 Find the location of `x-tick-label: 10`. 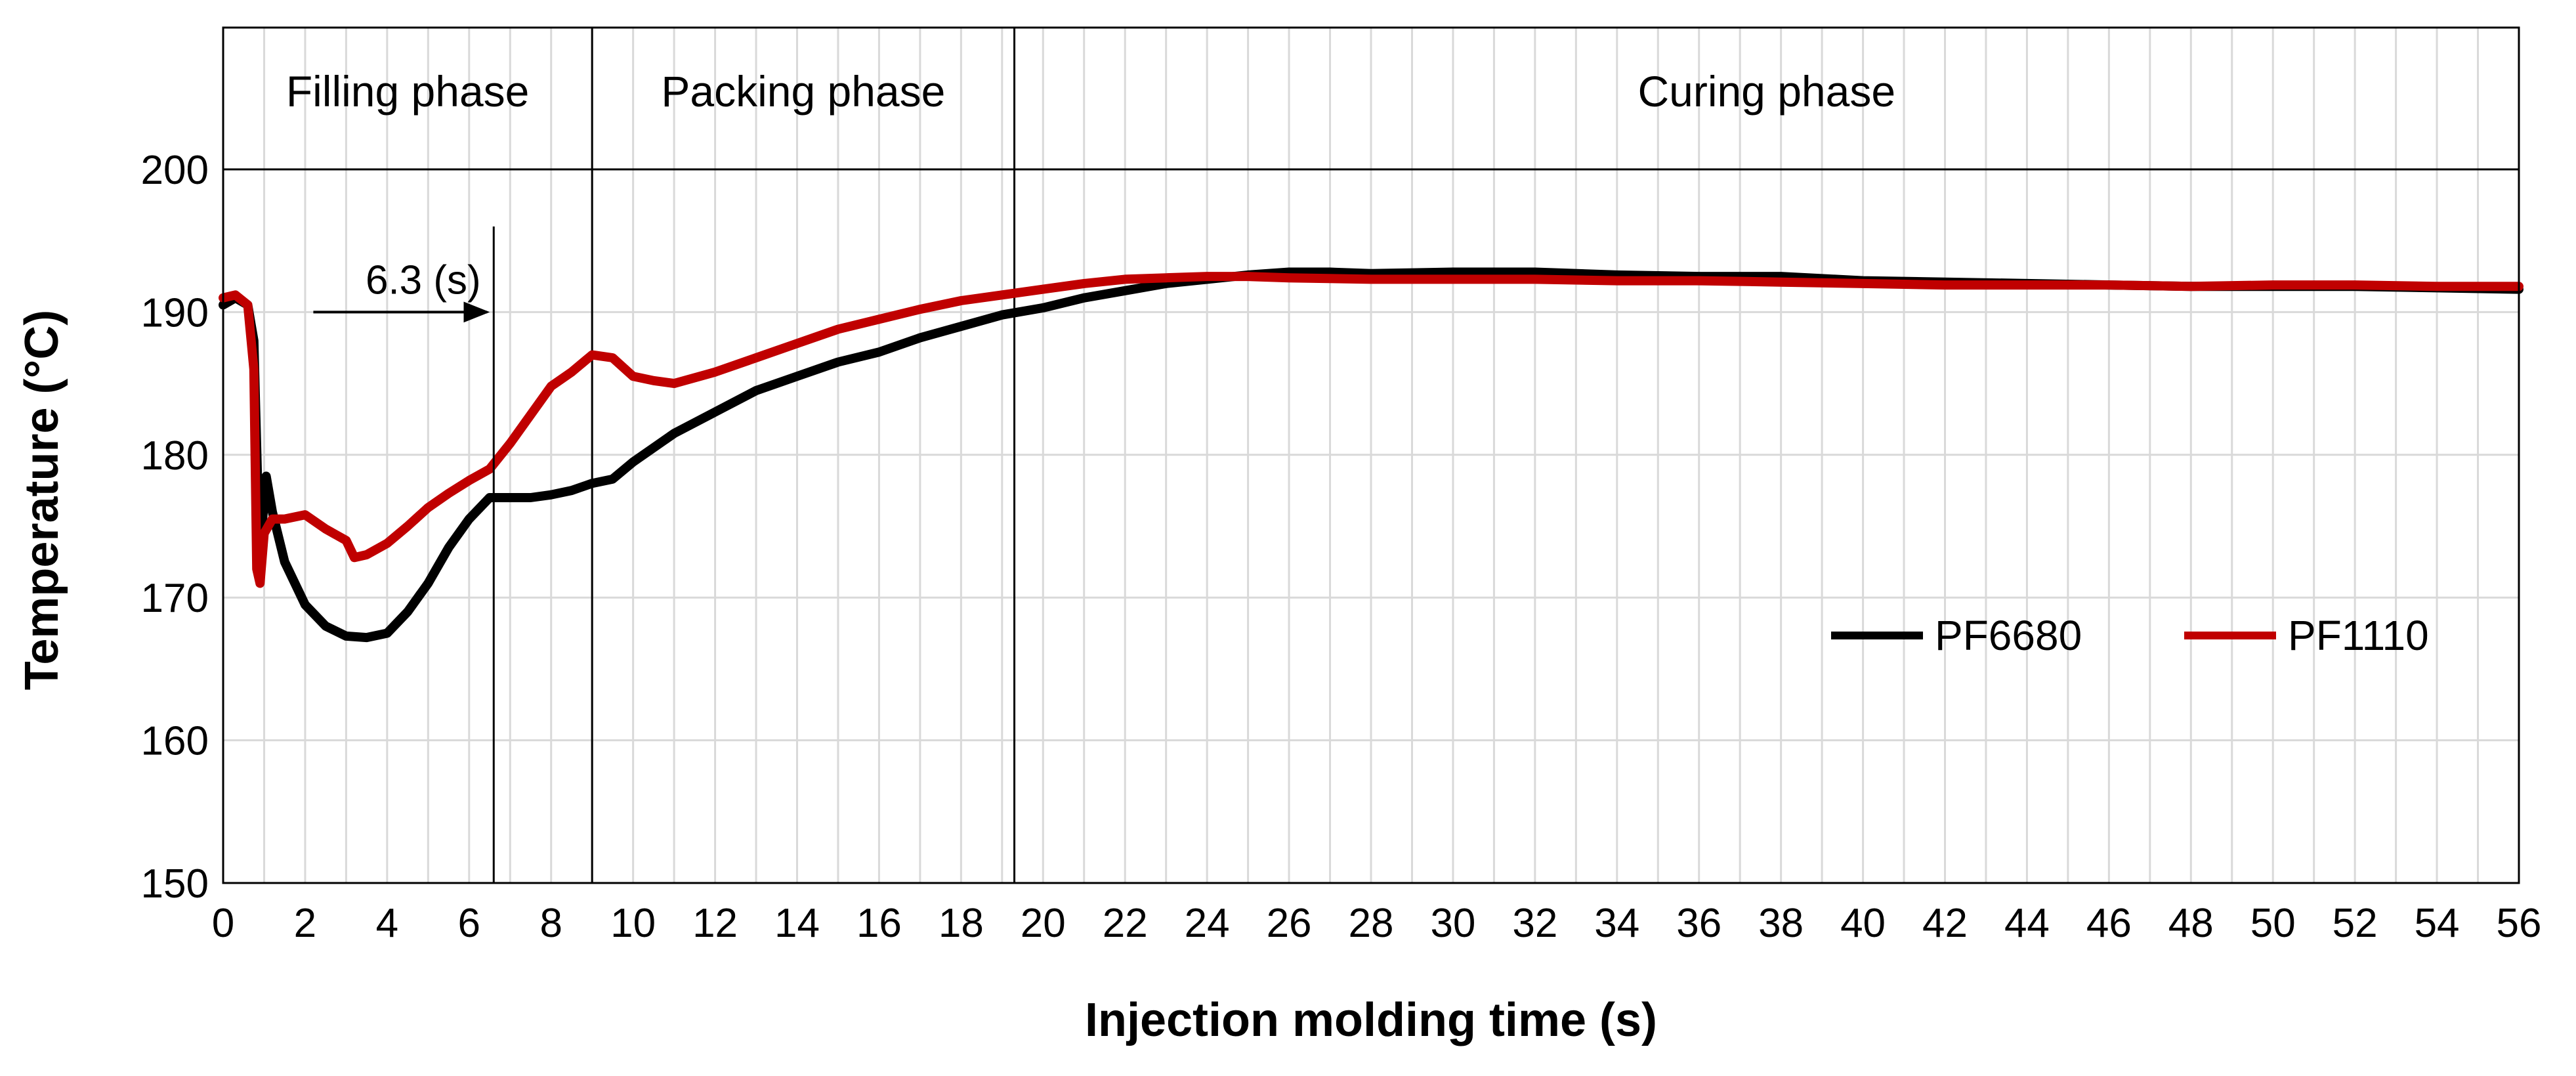

x-tick-label: 10 is located at coordinates (633, 923).